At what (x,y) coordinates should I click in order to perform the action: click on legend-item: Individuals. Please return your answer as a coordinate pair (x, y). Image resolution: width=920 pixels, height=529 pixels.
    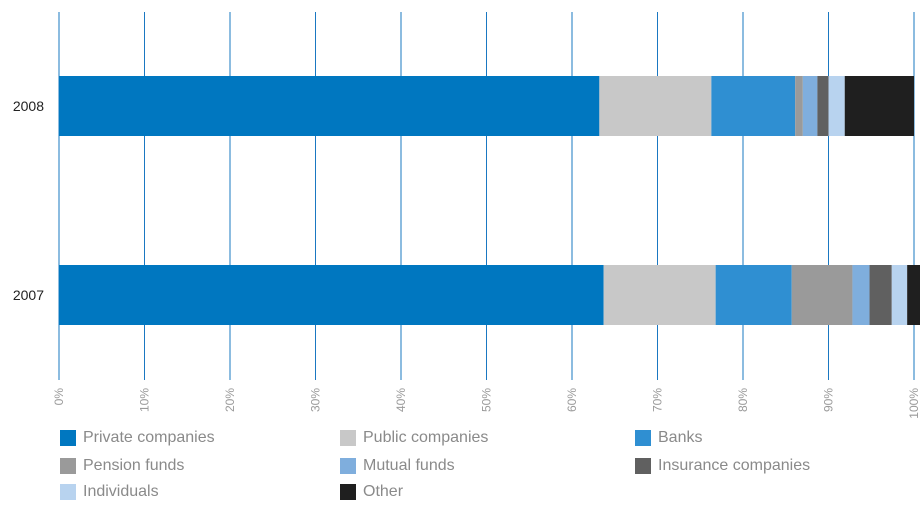
    Looking at the image, I should click on (109, 492).